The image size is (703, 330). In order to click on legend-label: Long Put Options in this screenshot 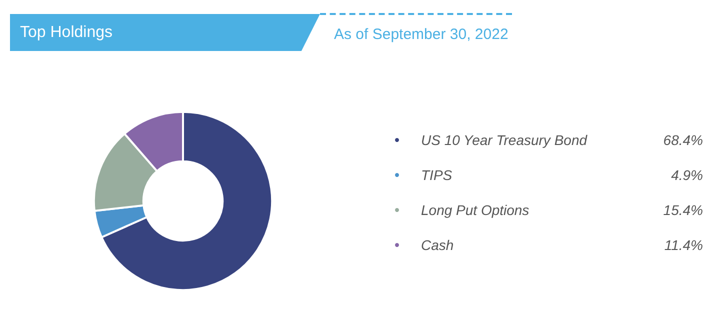, I will do `click(475, 210)`.